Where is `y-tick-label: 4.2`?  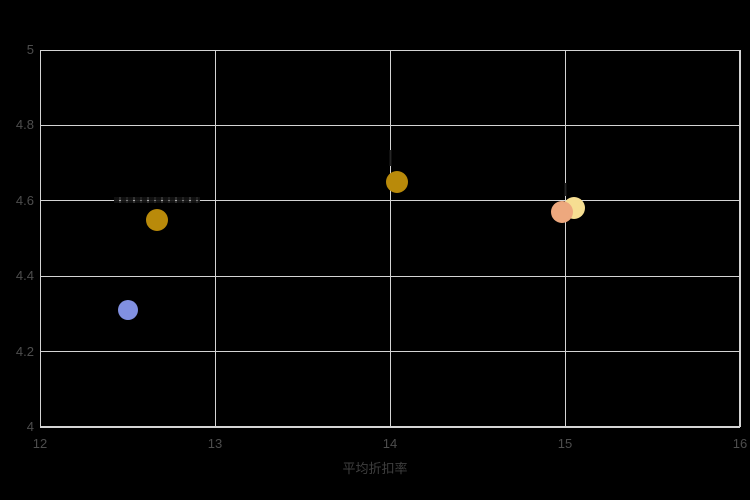 y-tick-label: 4.2 is located at coordinates (24, 351).